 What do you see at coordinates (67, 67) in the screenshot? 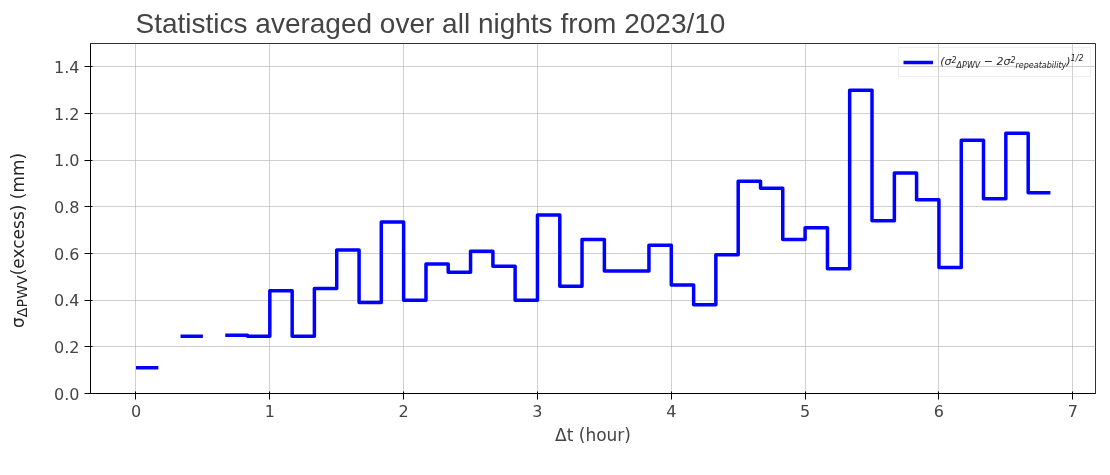
I see `y-tick-label: 1.4` at bounding box center [67, 67].